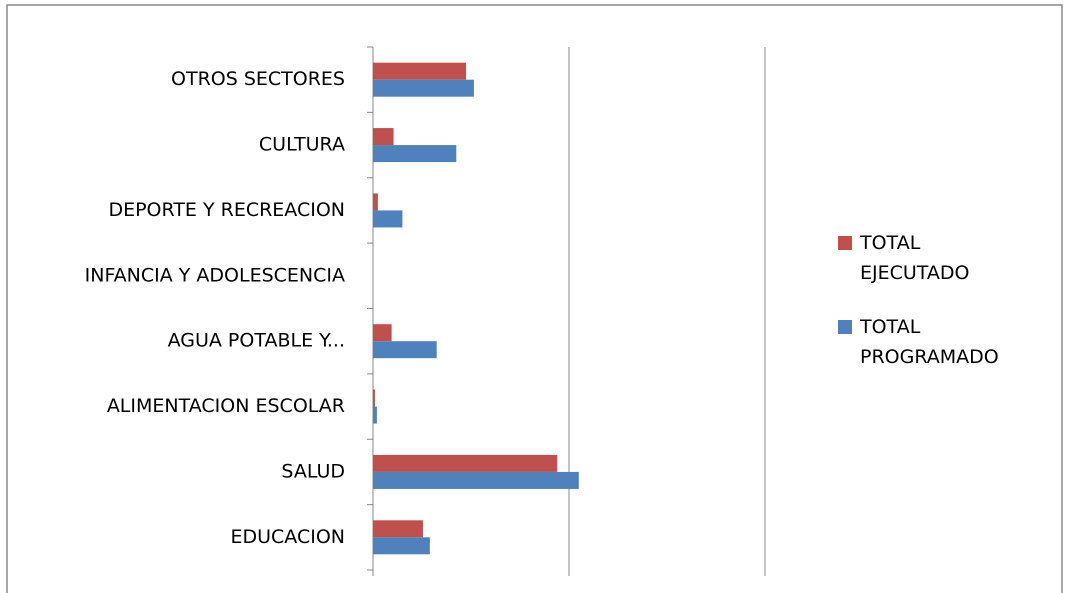  I want to click on legend-item: TOTAL EJECUTADO, so click(943, 258).